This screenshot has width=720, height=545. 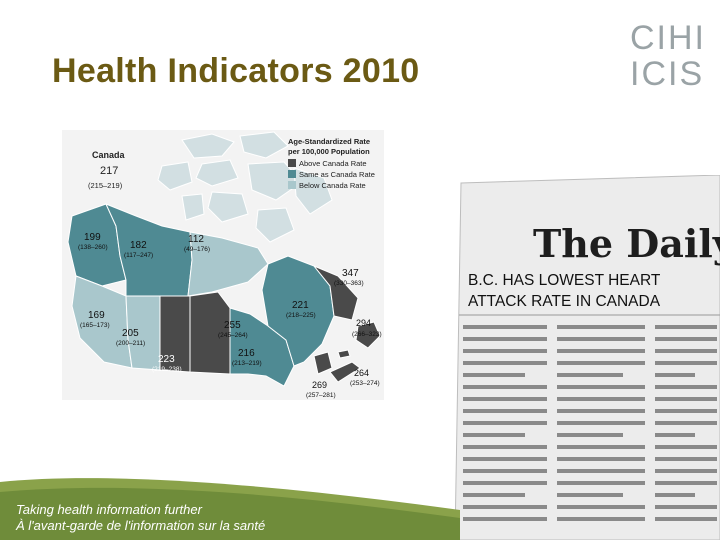 What do you see at coordinates (292, 174) in the screenshot?
I see `legend-swatch-same` at bounding box center [292, 174].